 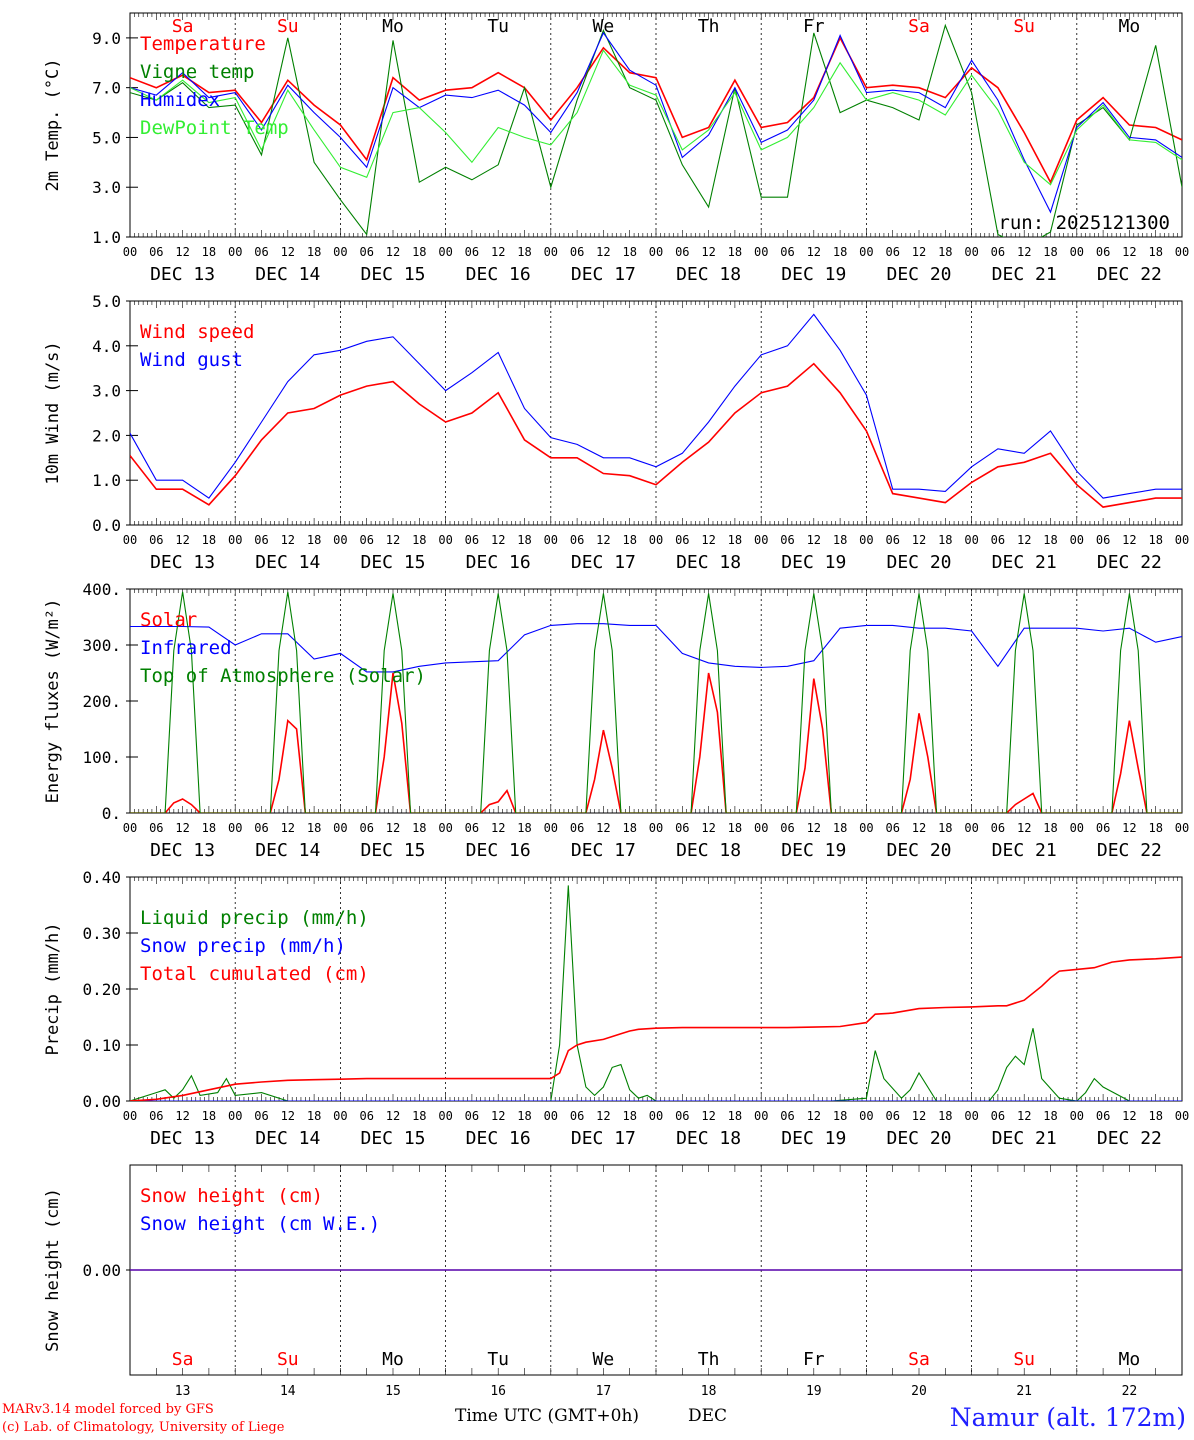 I want to click on date-label: DEC 13, so click(x=182, y=274).